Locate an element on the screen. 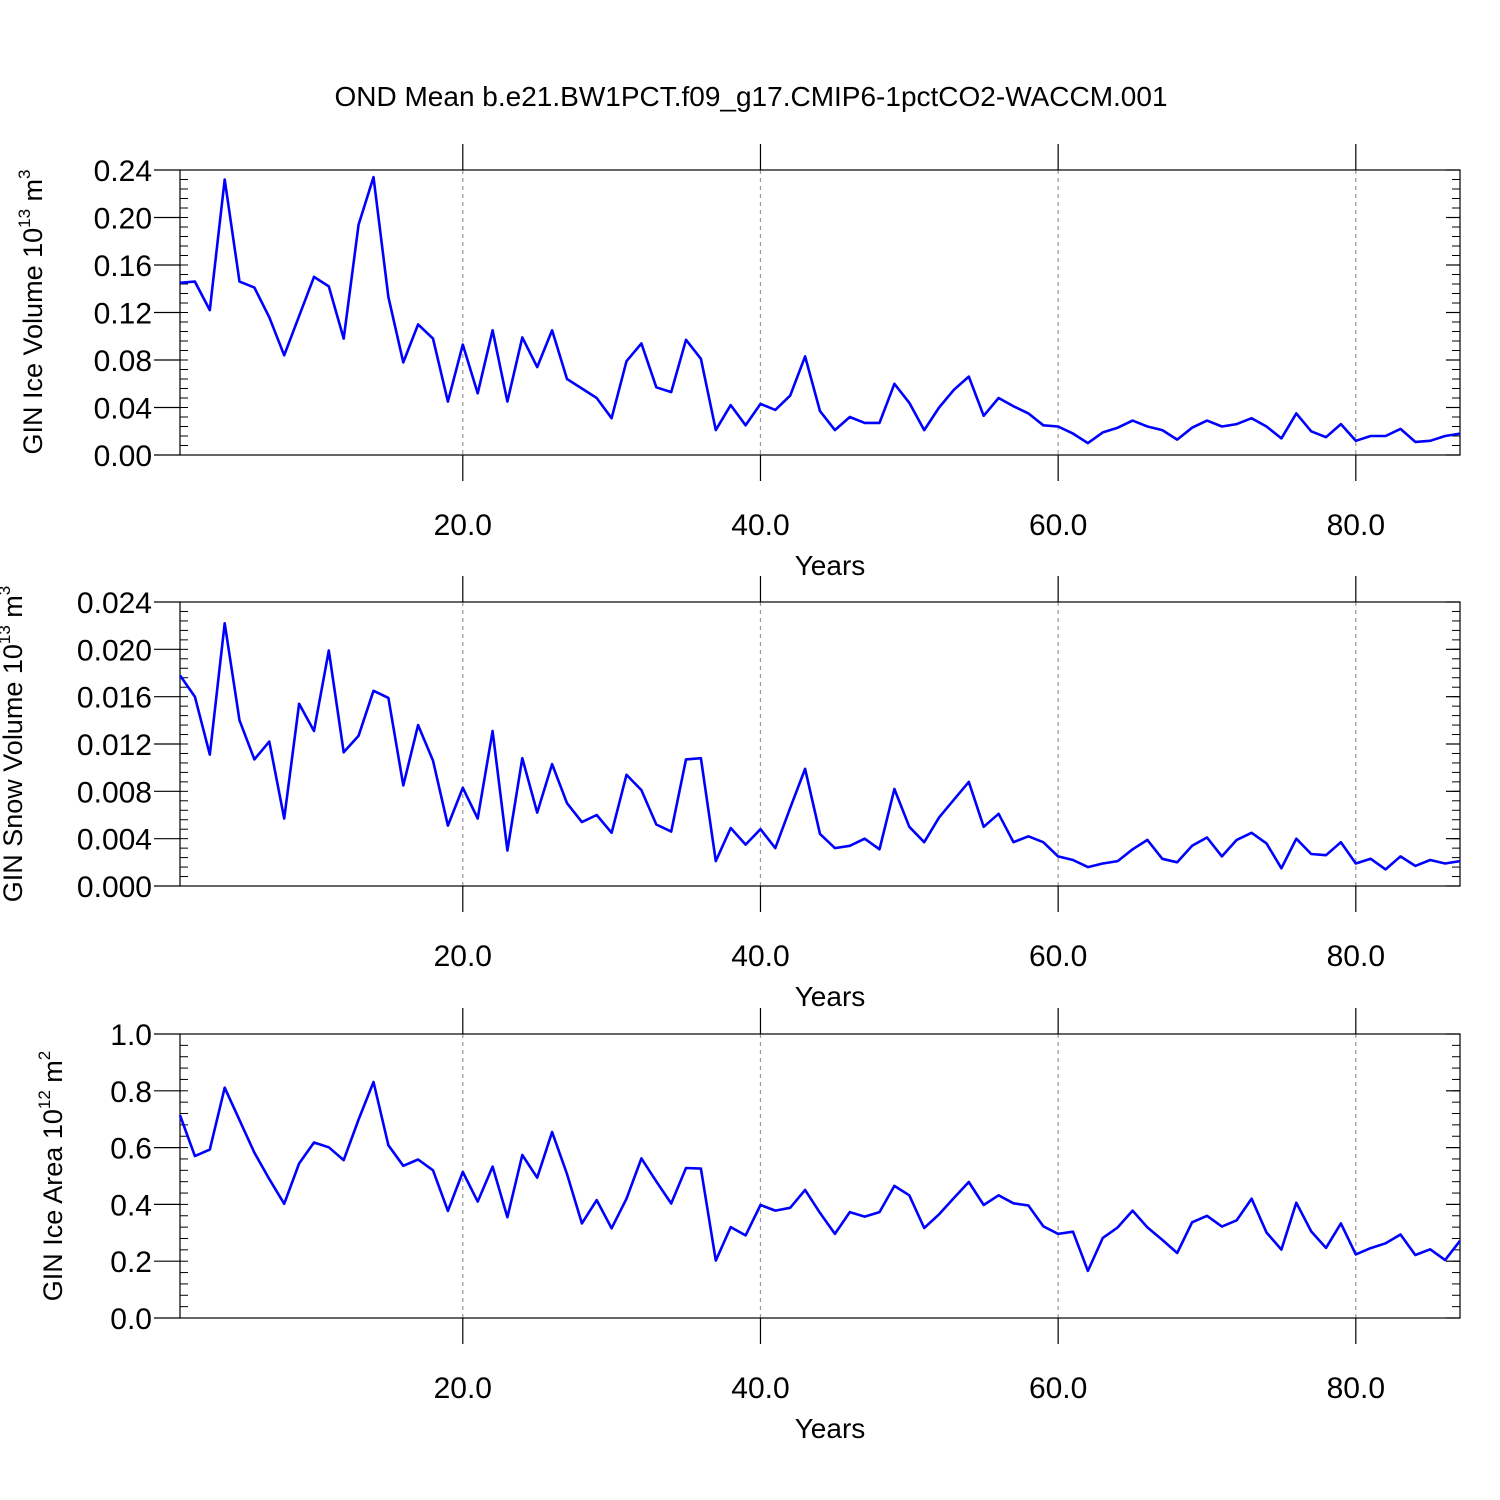 The width and height of the screenshot is (1500, 1500). y-tick-label: 0.012 is located at coordinates (114, 745).